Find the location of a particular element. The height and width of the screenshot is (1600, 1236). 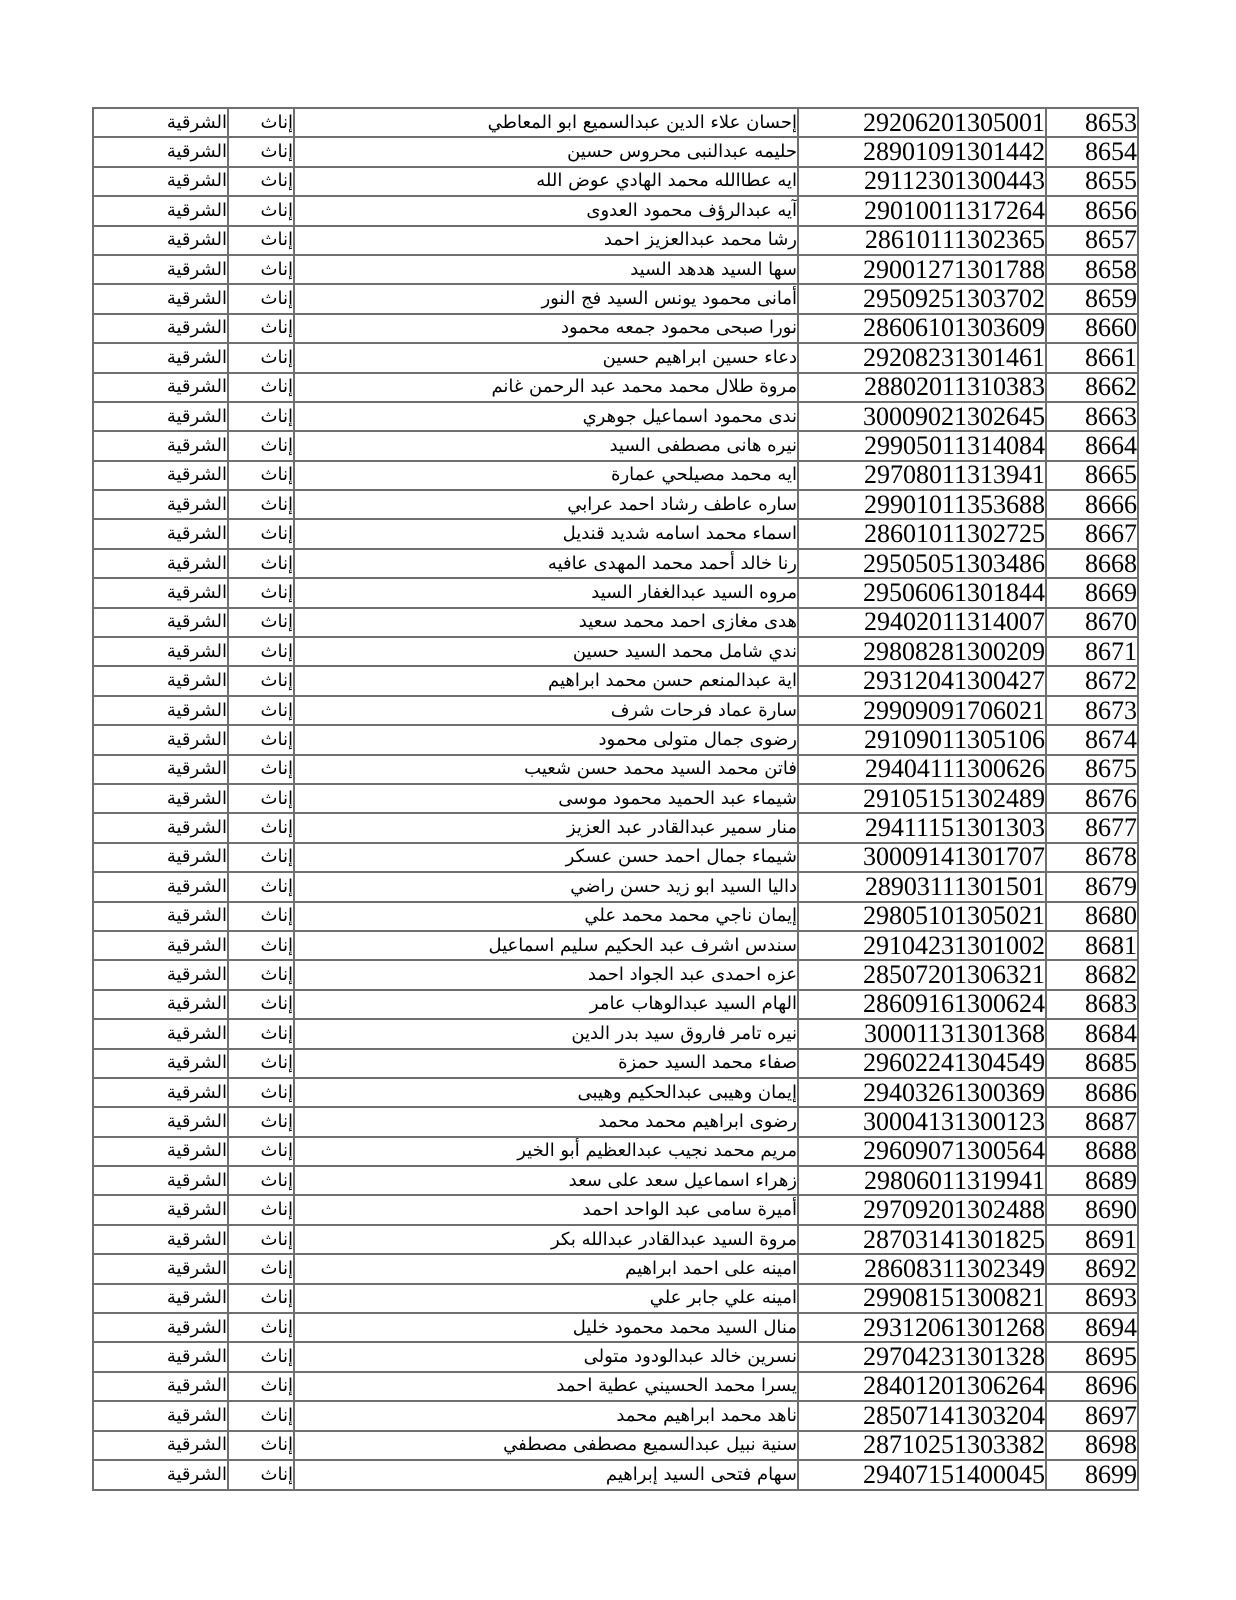

national-id-cell: 29808281300209 is located at coordinates (922, 652).